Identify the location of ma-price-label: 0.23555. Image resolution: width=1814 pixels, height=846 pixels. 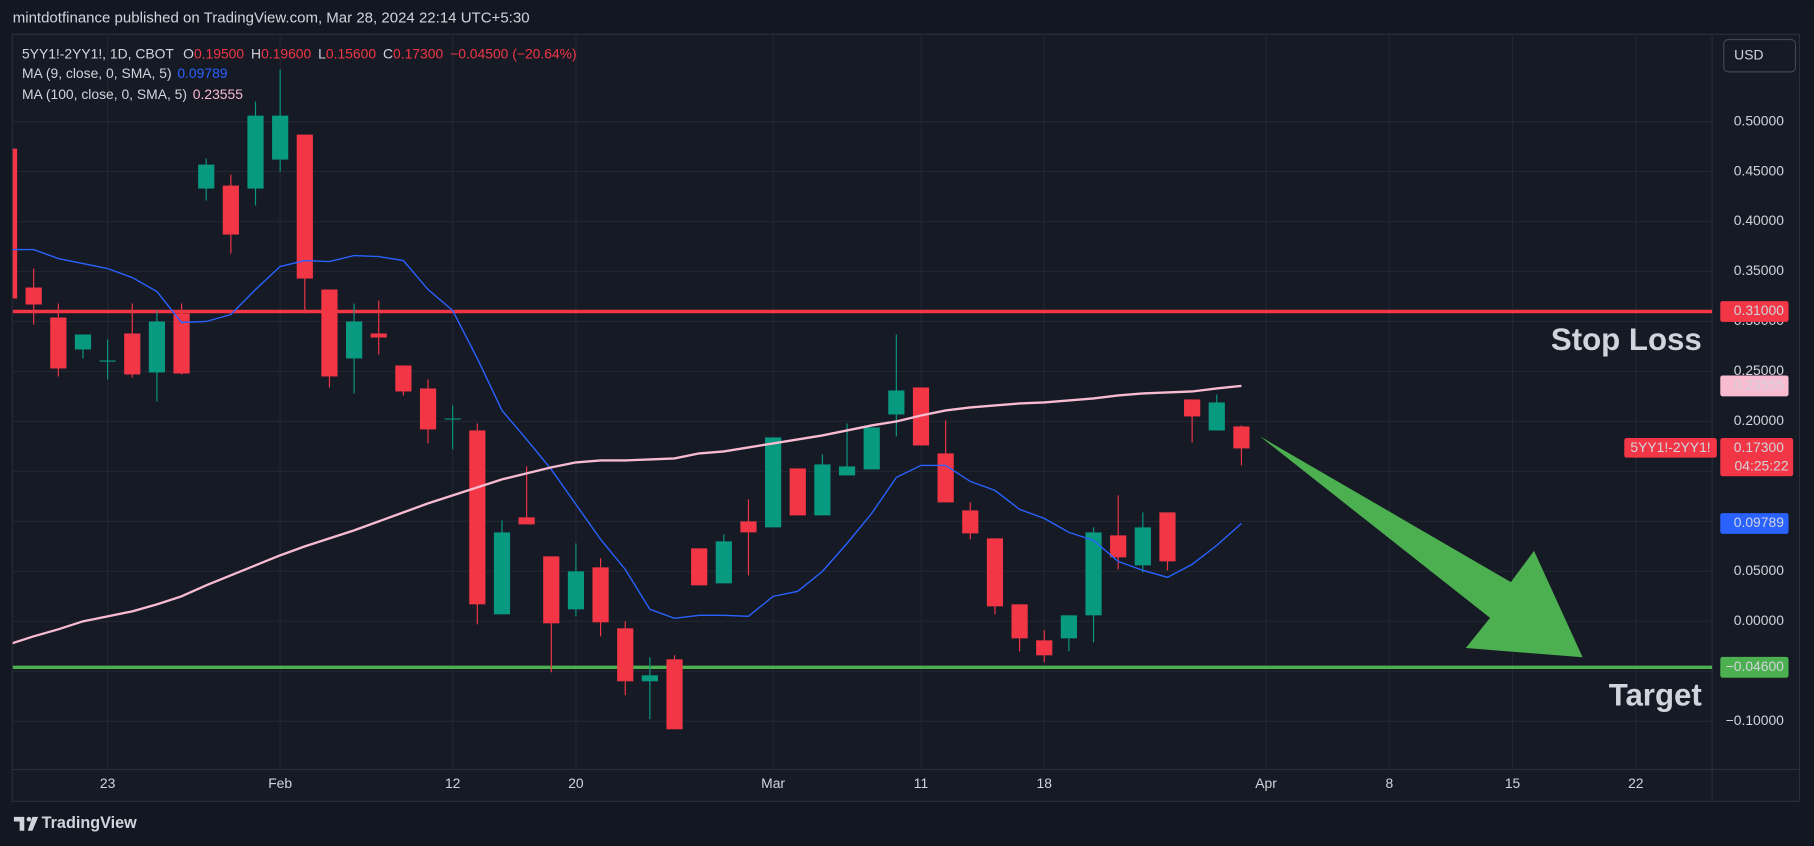
(1759, 385).